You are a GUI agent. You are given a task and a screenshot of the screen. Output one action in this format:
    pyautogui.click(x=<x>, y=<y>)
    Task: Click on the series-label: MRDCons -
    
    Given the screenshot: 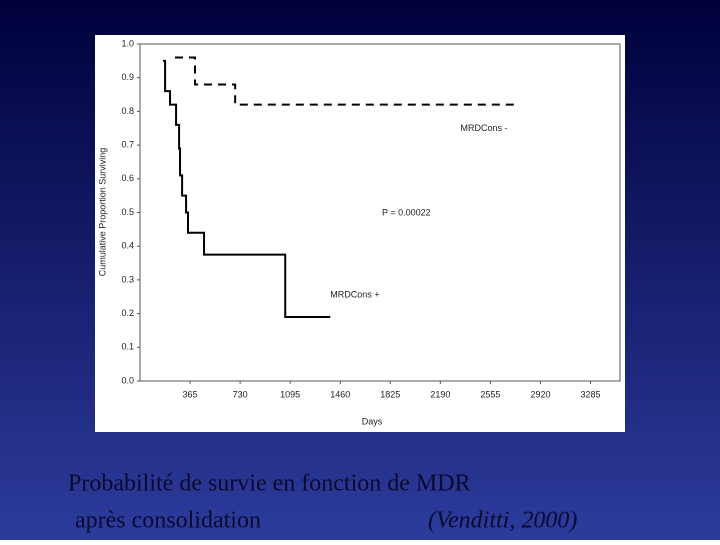 What is the action you would take?
    pyautogui.click(x=484, y=128)
    